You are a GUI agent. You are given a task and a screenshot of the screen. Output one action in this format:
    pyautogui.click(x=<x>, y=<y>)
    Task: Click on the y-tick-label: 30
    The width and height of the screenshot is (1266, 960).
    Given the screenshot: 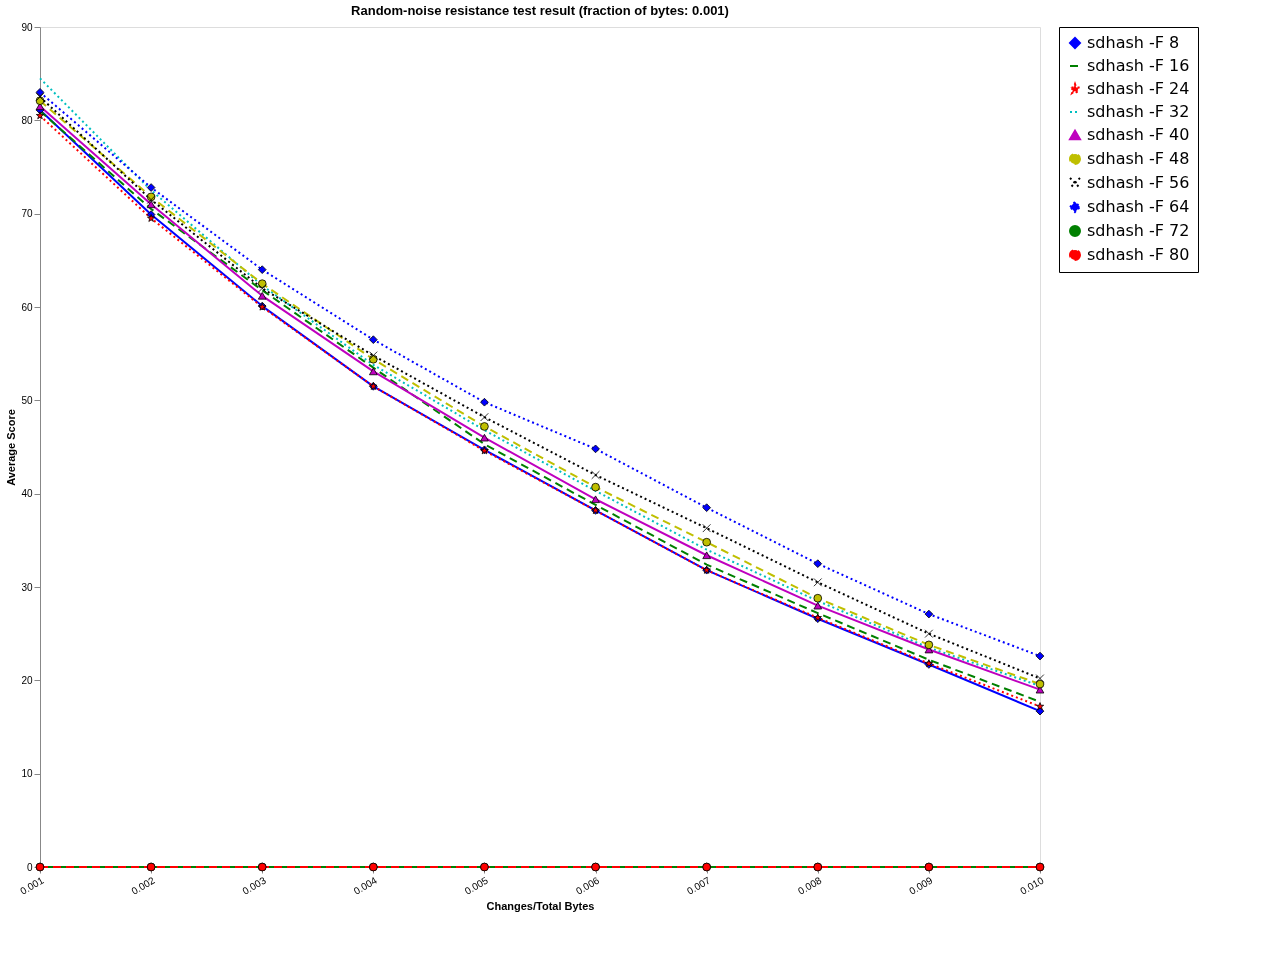 What is the action you would take?
    pyautogui.click(x=27, y=587)
    